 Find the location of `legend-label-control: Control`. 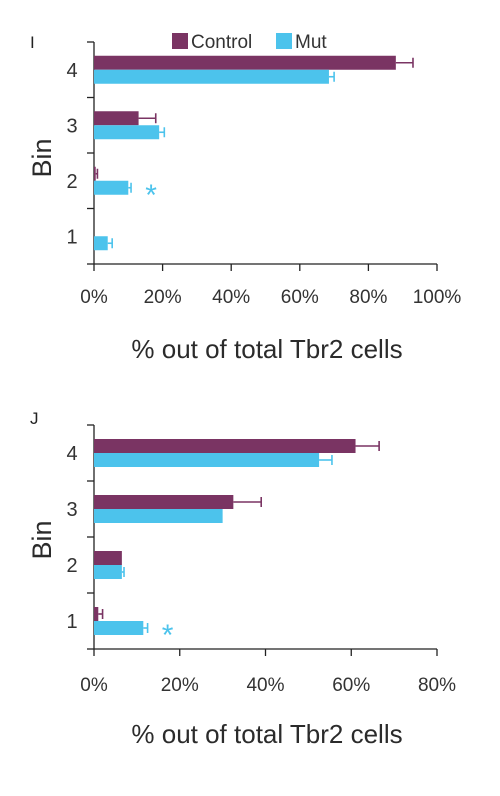

legend-label-control: Control is located at coordinates (221, 42).